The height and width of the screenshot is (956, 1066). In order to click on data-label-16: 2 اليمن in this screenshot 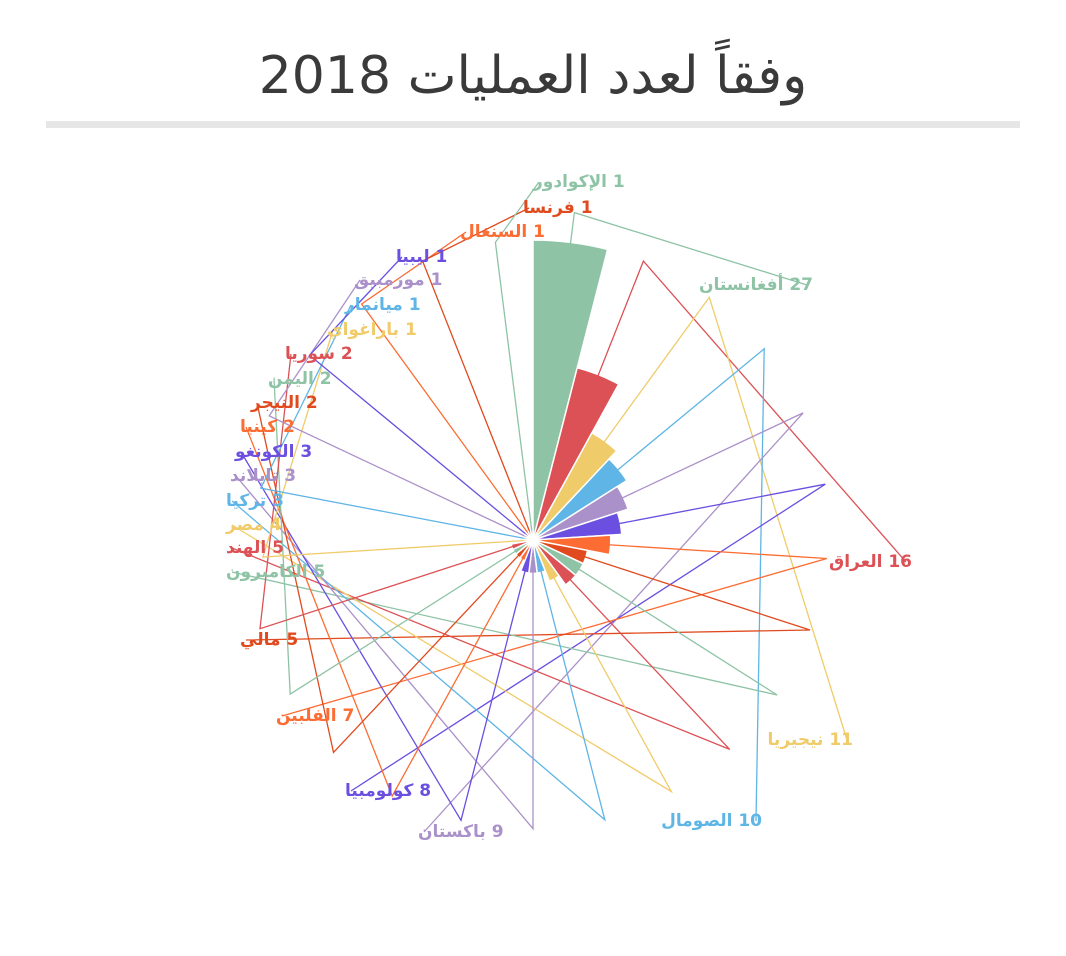, I will do `click(300, 379)`.